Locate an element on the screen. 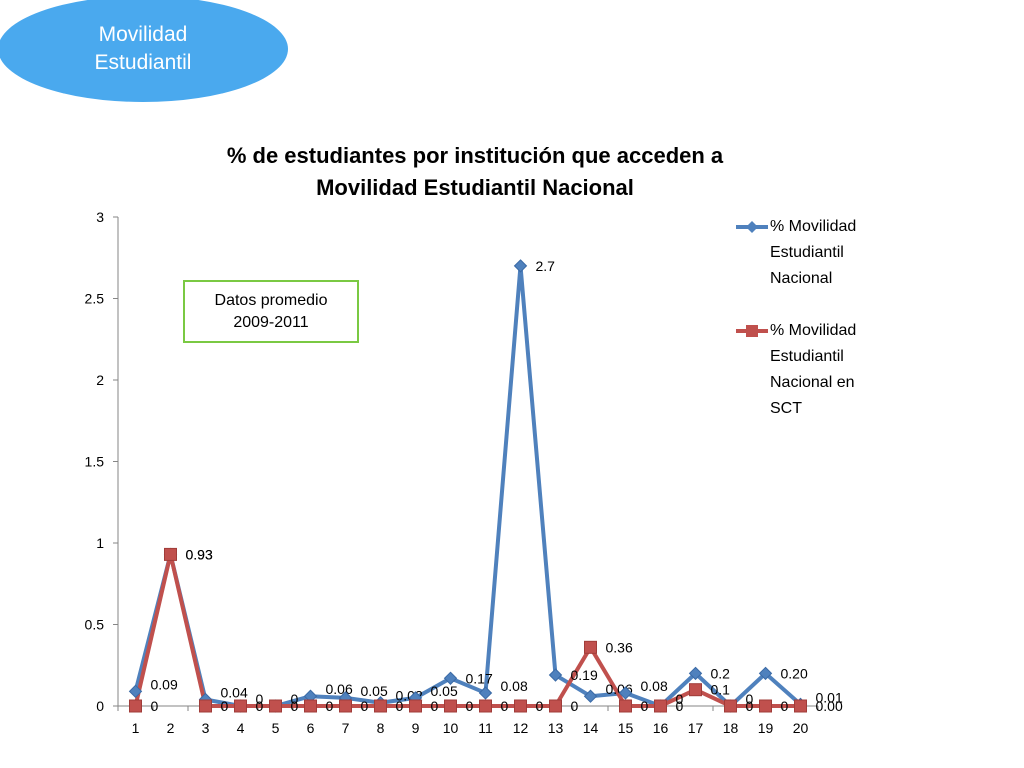 This screenshot has height=768, width=1024. chart-title-line-2: Movilidad Estudiantil Nacional is located at coordinates (475, 187).